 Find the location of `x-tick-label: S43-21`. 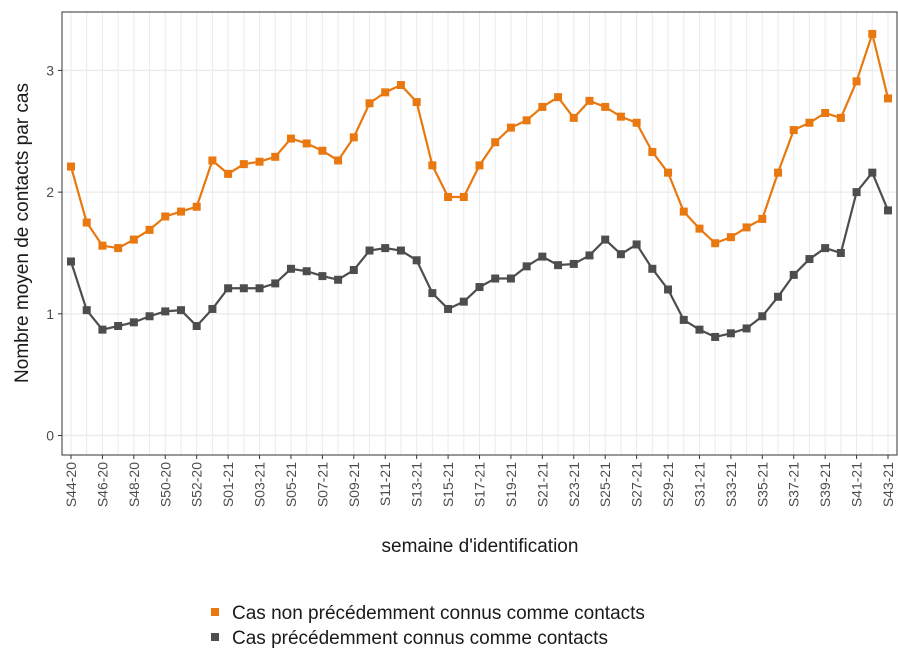

x-tick-label: S43-21 is located at coordinates (888, 484).